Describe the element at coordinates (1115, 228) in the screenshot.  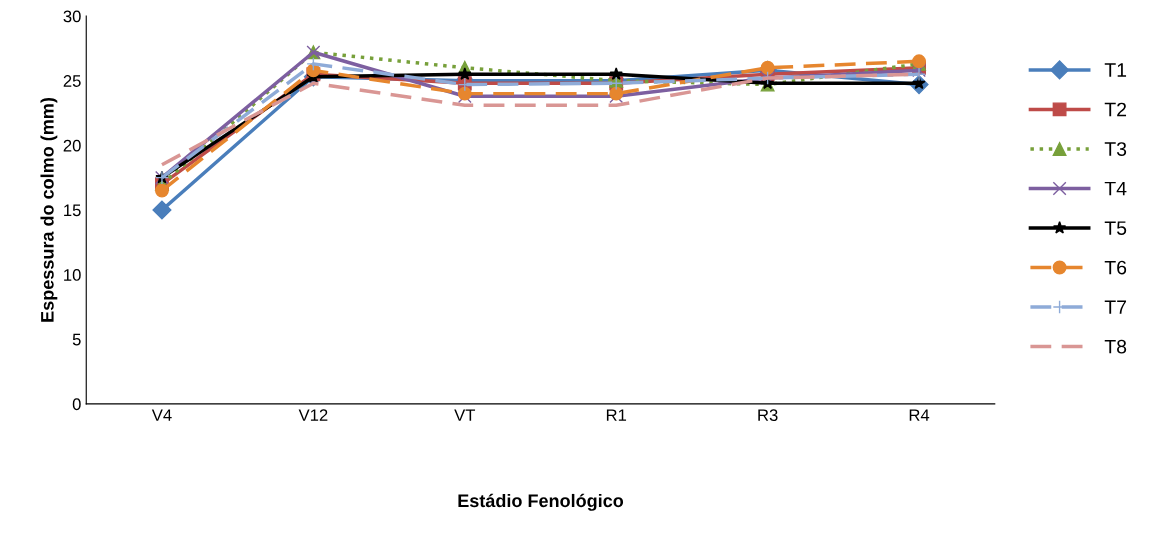
I see `legend-label: T5` at that location.